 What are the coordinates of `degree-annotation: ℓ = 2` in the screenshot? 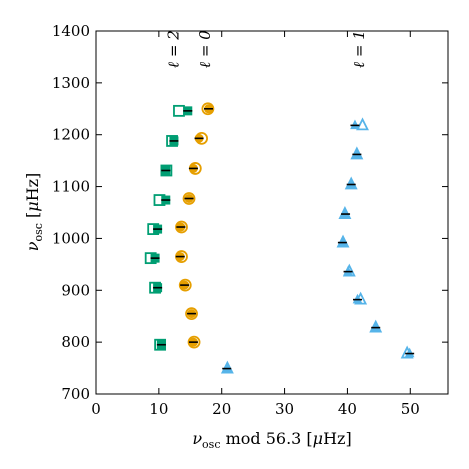 It's located at (173, 49).